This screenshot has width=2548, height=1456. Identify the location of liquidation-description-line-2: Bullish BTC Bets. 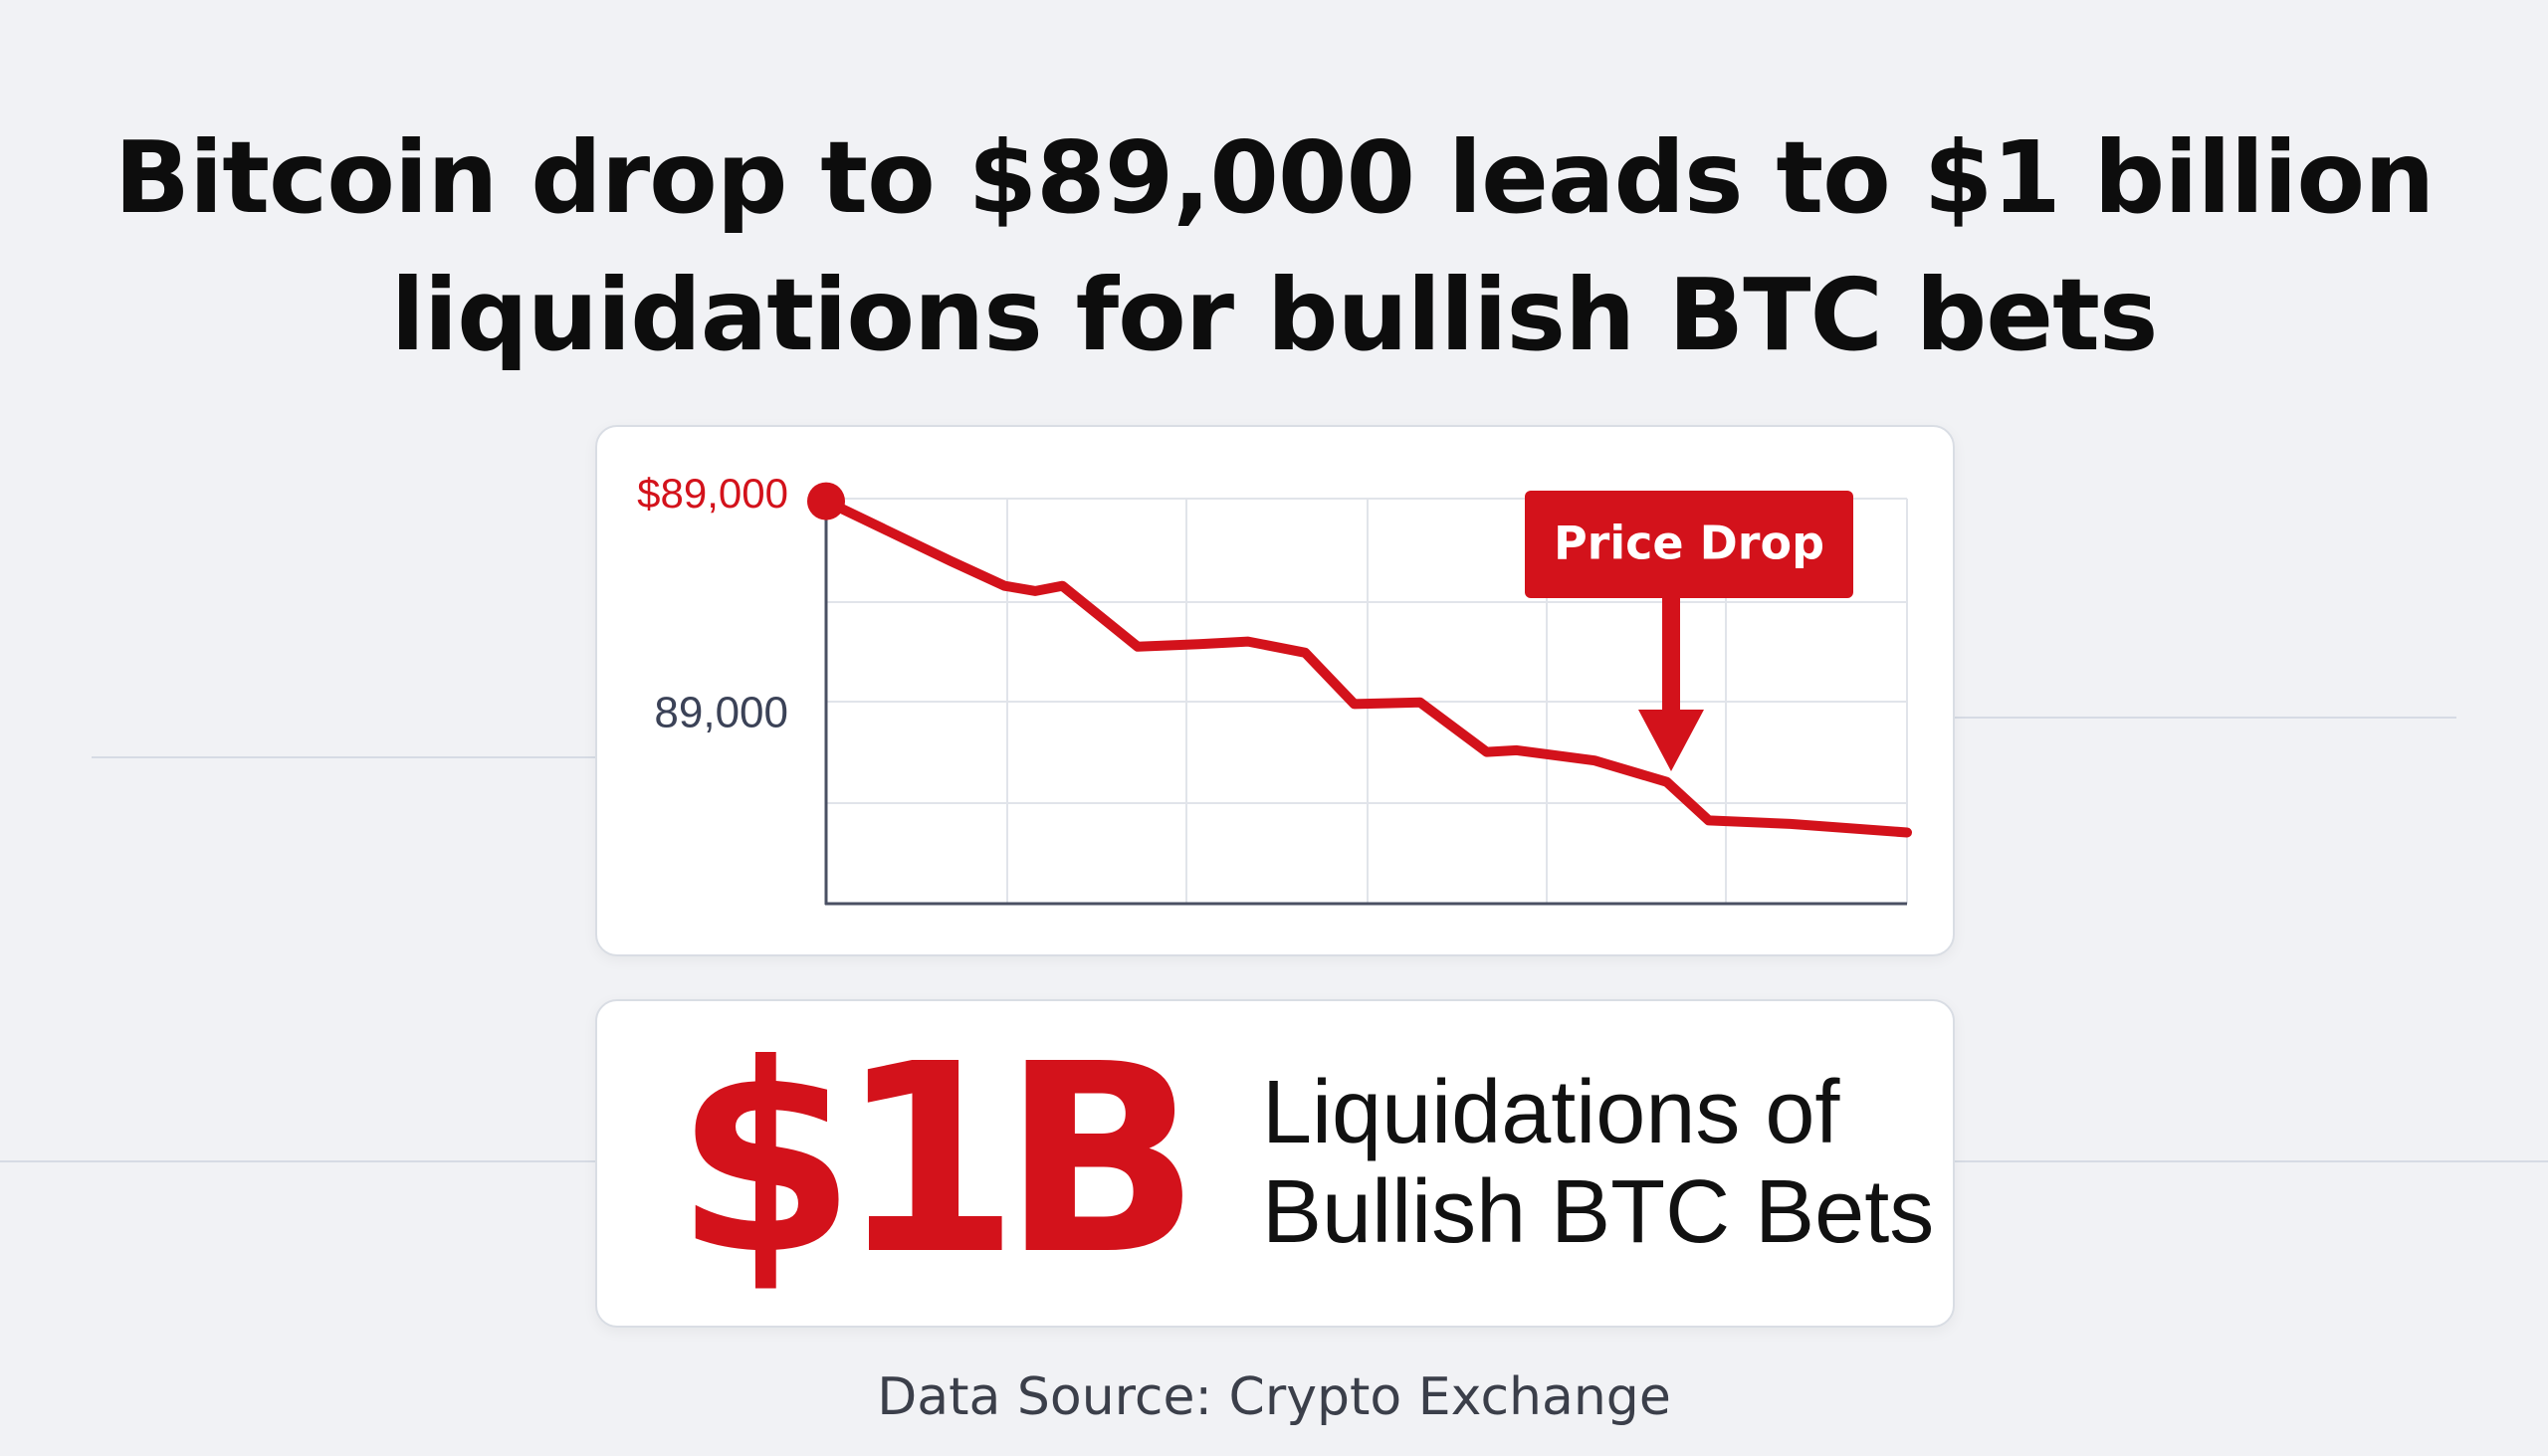
(1598, 1212).